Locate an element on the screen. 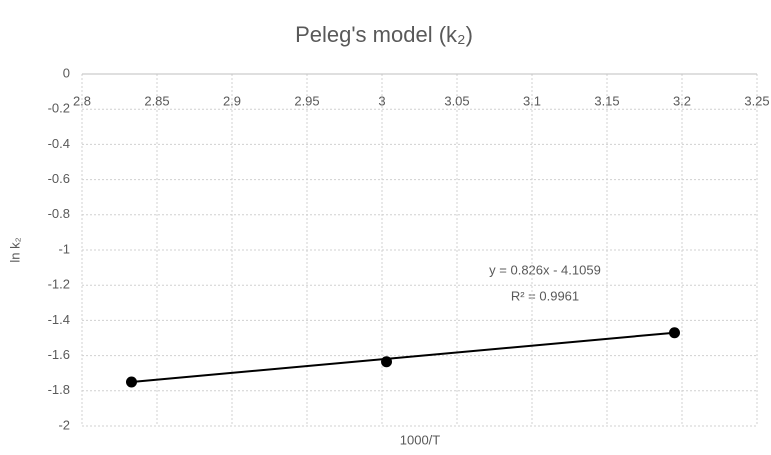 This screenshot has width=771, height=455. y-tick-label: -0.6 is located at coordinates (59, 178).